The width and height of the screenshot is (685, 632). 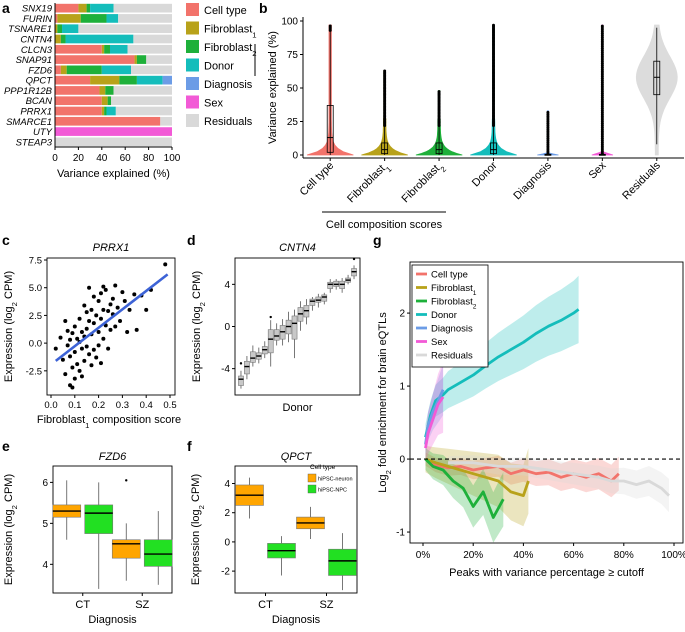 What do you see at coordinates (102, 158) in the screenshot?
I see `x-tick-label: 40` at bounding box center [102, 158].